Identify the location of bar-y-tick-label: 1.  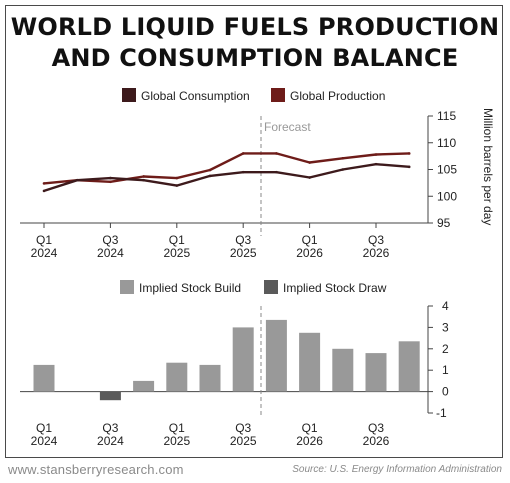
(445, 370).